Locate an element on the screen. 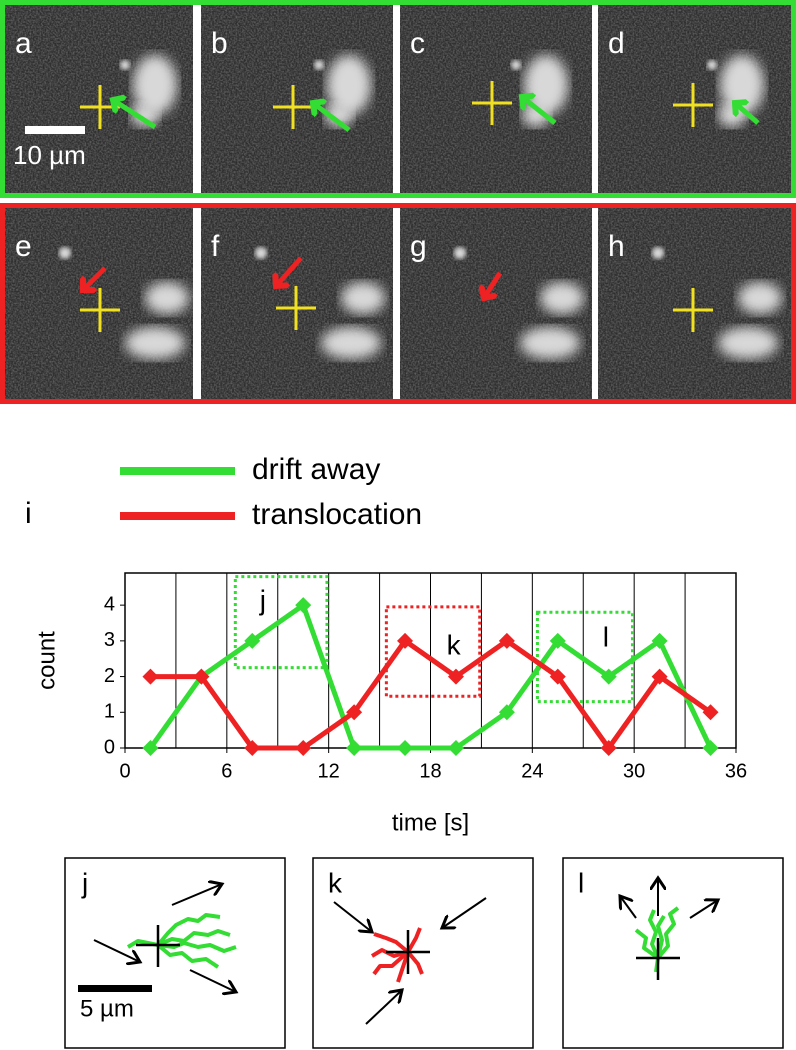  panel-box is located at coordinates (673, 953).